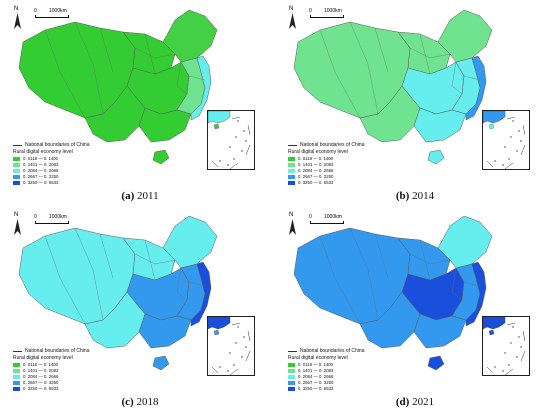 The height and width of the screenshot is (415, 550). I want to click on panel-label: (d), so click(402, 402).